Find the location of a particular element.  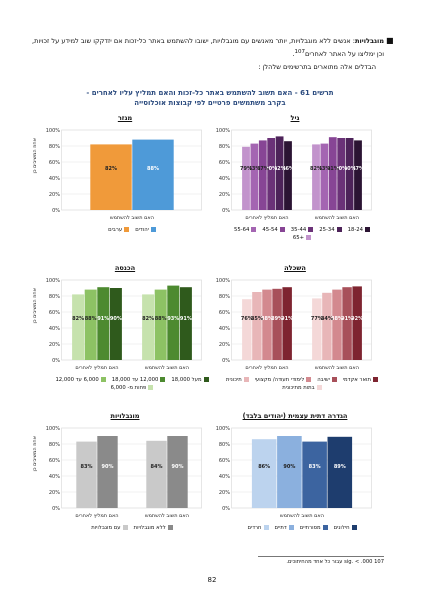

legend-item: חרדים is located at coordinates (258, 528).